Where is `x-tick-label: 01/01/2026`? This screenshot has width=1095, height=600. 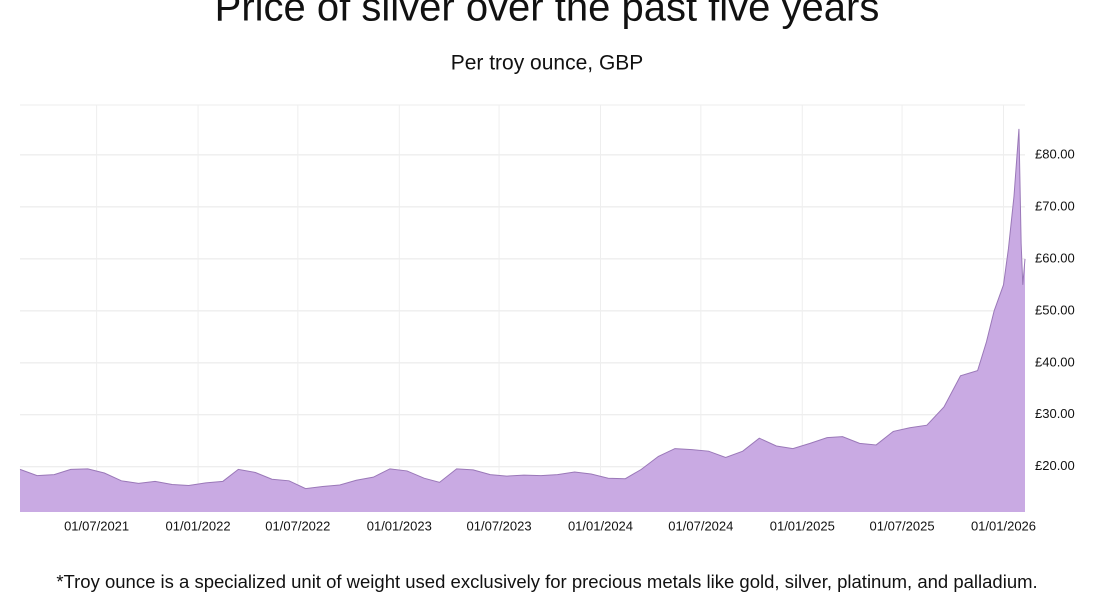 x-tick-label: 01/01/2026 is located at coordinates (1003, 525).